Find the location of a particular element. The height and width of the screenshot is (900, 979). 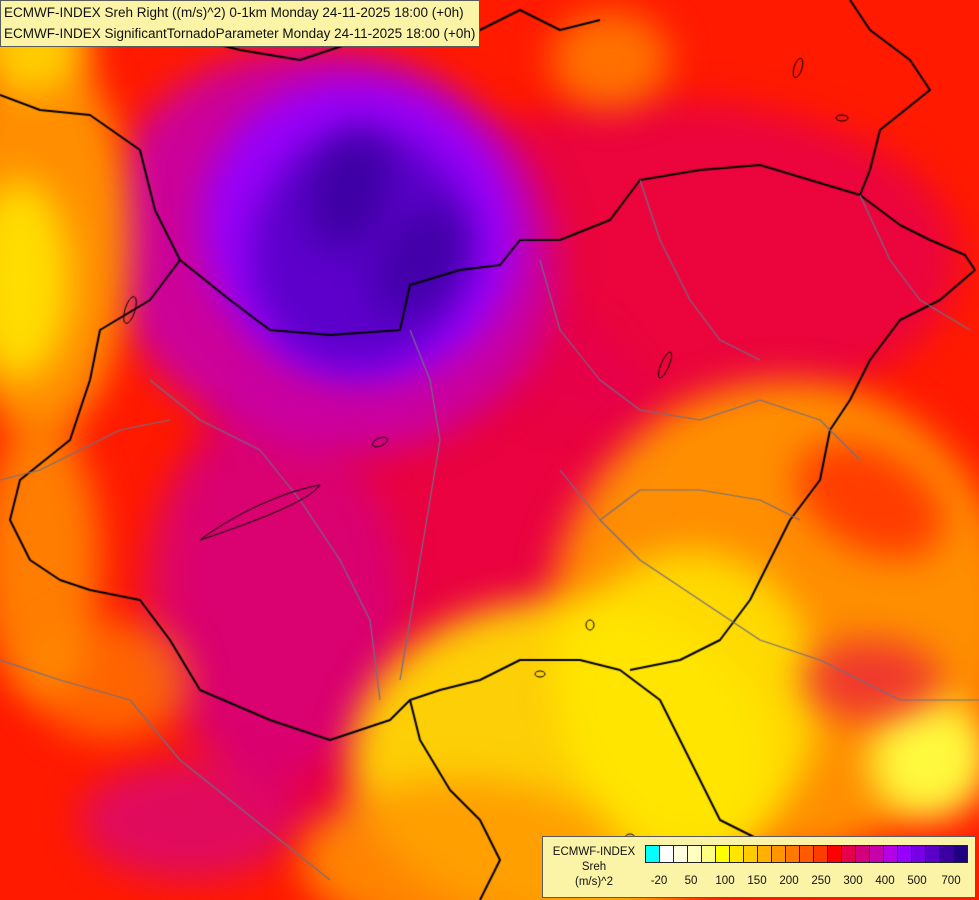

legend-swatches is located at coordinates (806, 854).